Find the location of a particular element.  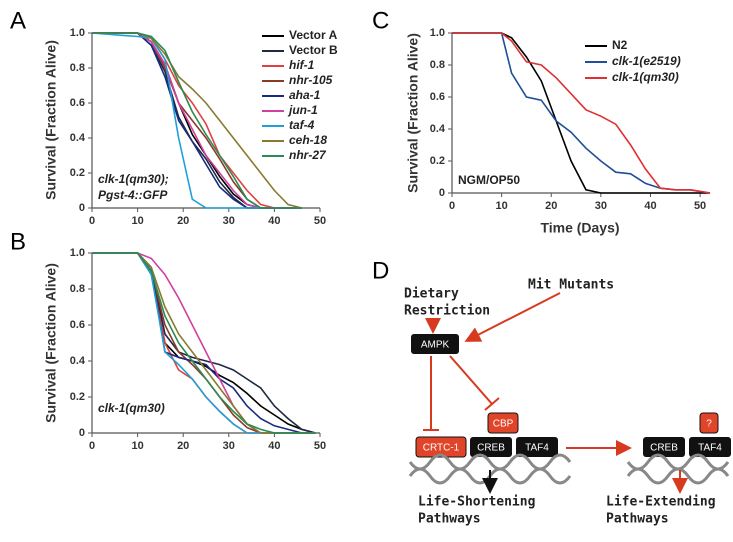

legend-label: aha-1 is located at coordinates (305, 95).